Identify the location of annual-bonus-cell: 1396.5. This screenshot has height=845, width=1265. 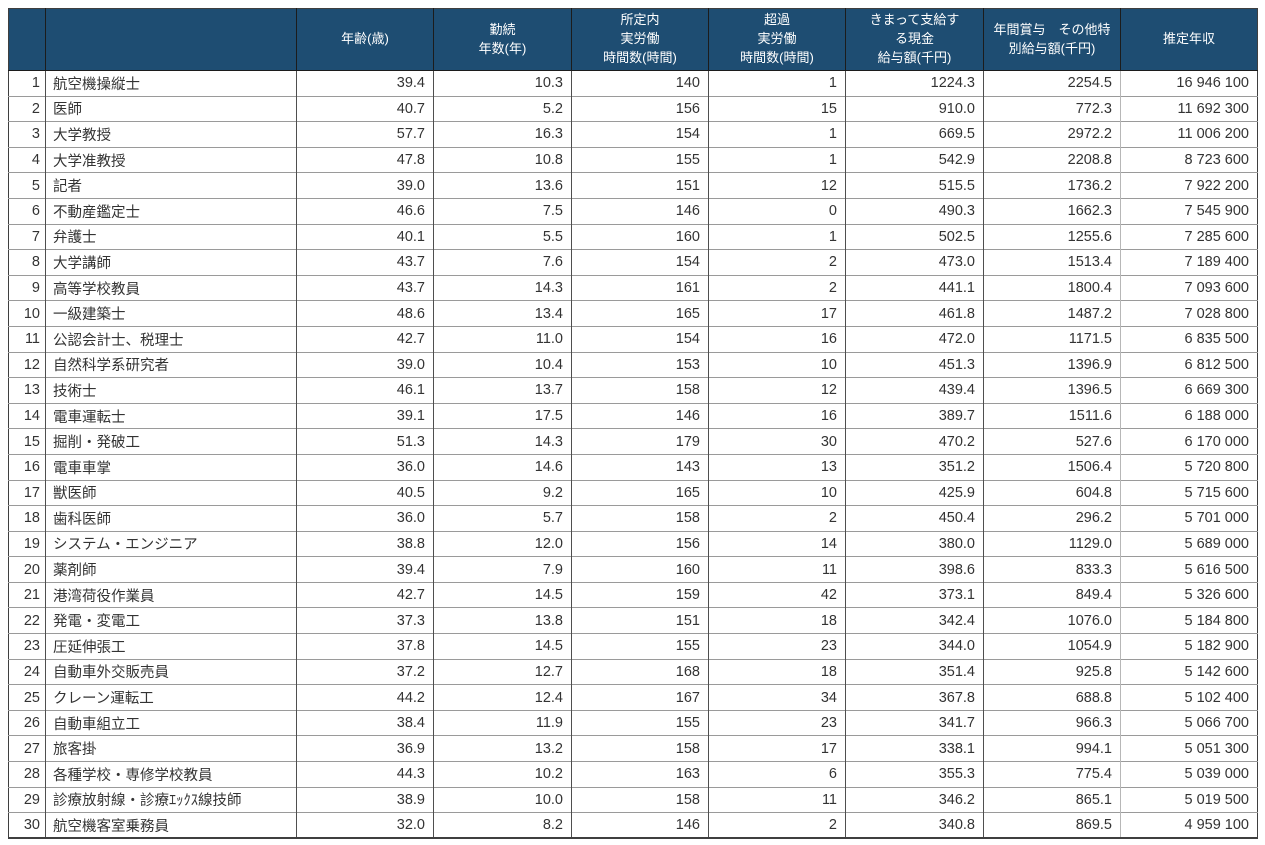
(1052, 390).